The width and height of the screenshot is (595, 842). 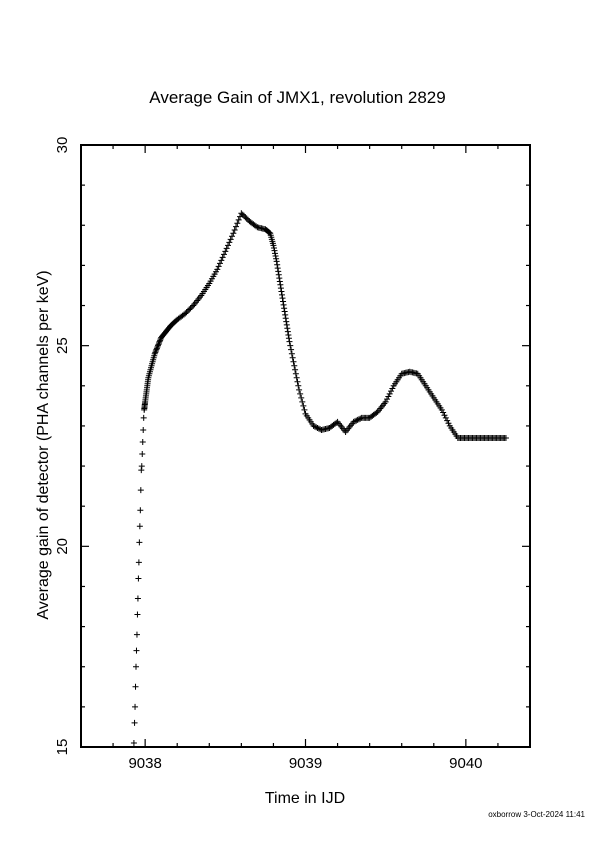 I want to click on x-tick-label: 9038, so click(x=144, y=763).